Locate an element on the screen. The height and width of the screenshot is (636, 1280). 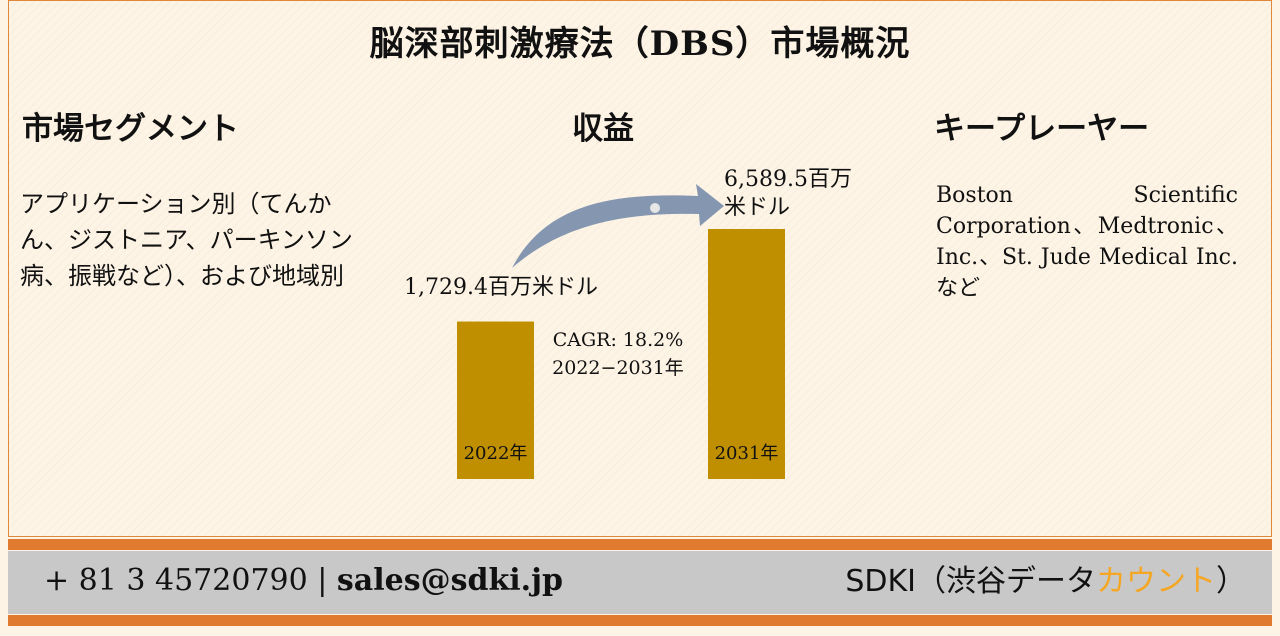
page-title: 脳深部刺激療法（DBS）市場概況 is located at coordinates (640, 44).